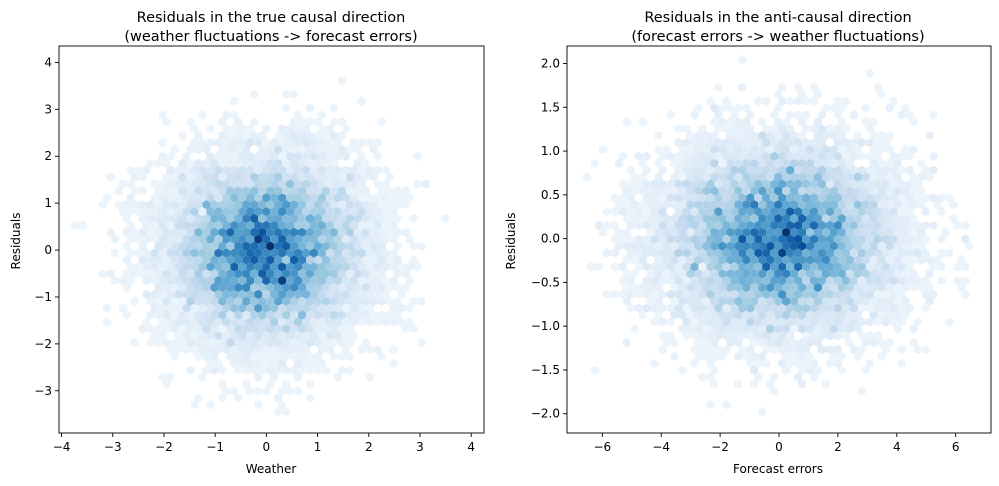  What do you see at coordinates (215, 447) in the screenshot?
I see `chart-left-xtick-label: −1` at bounding box center [215, 447].